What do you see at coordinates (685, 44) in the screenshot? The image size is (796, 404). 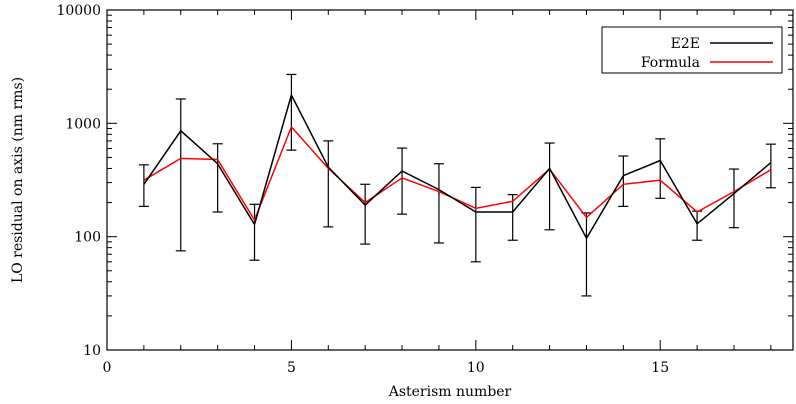 I see `legend-label-e2e: E2E` at bounding box center [685, 44].